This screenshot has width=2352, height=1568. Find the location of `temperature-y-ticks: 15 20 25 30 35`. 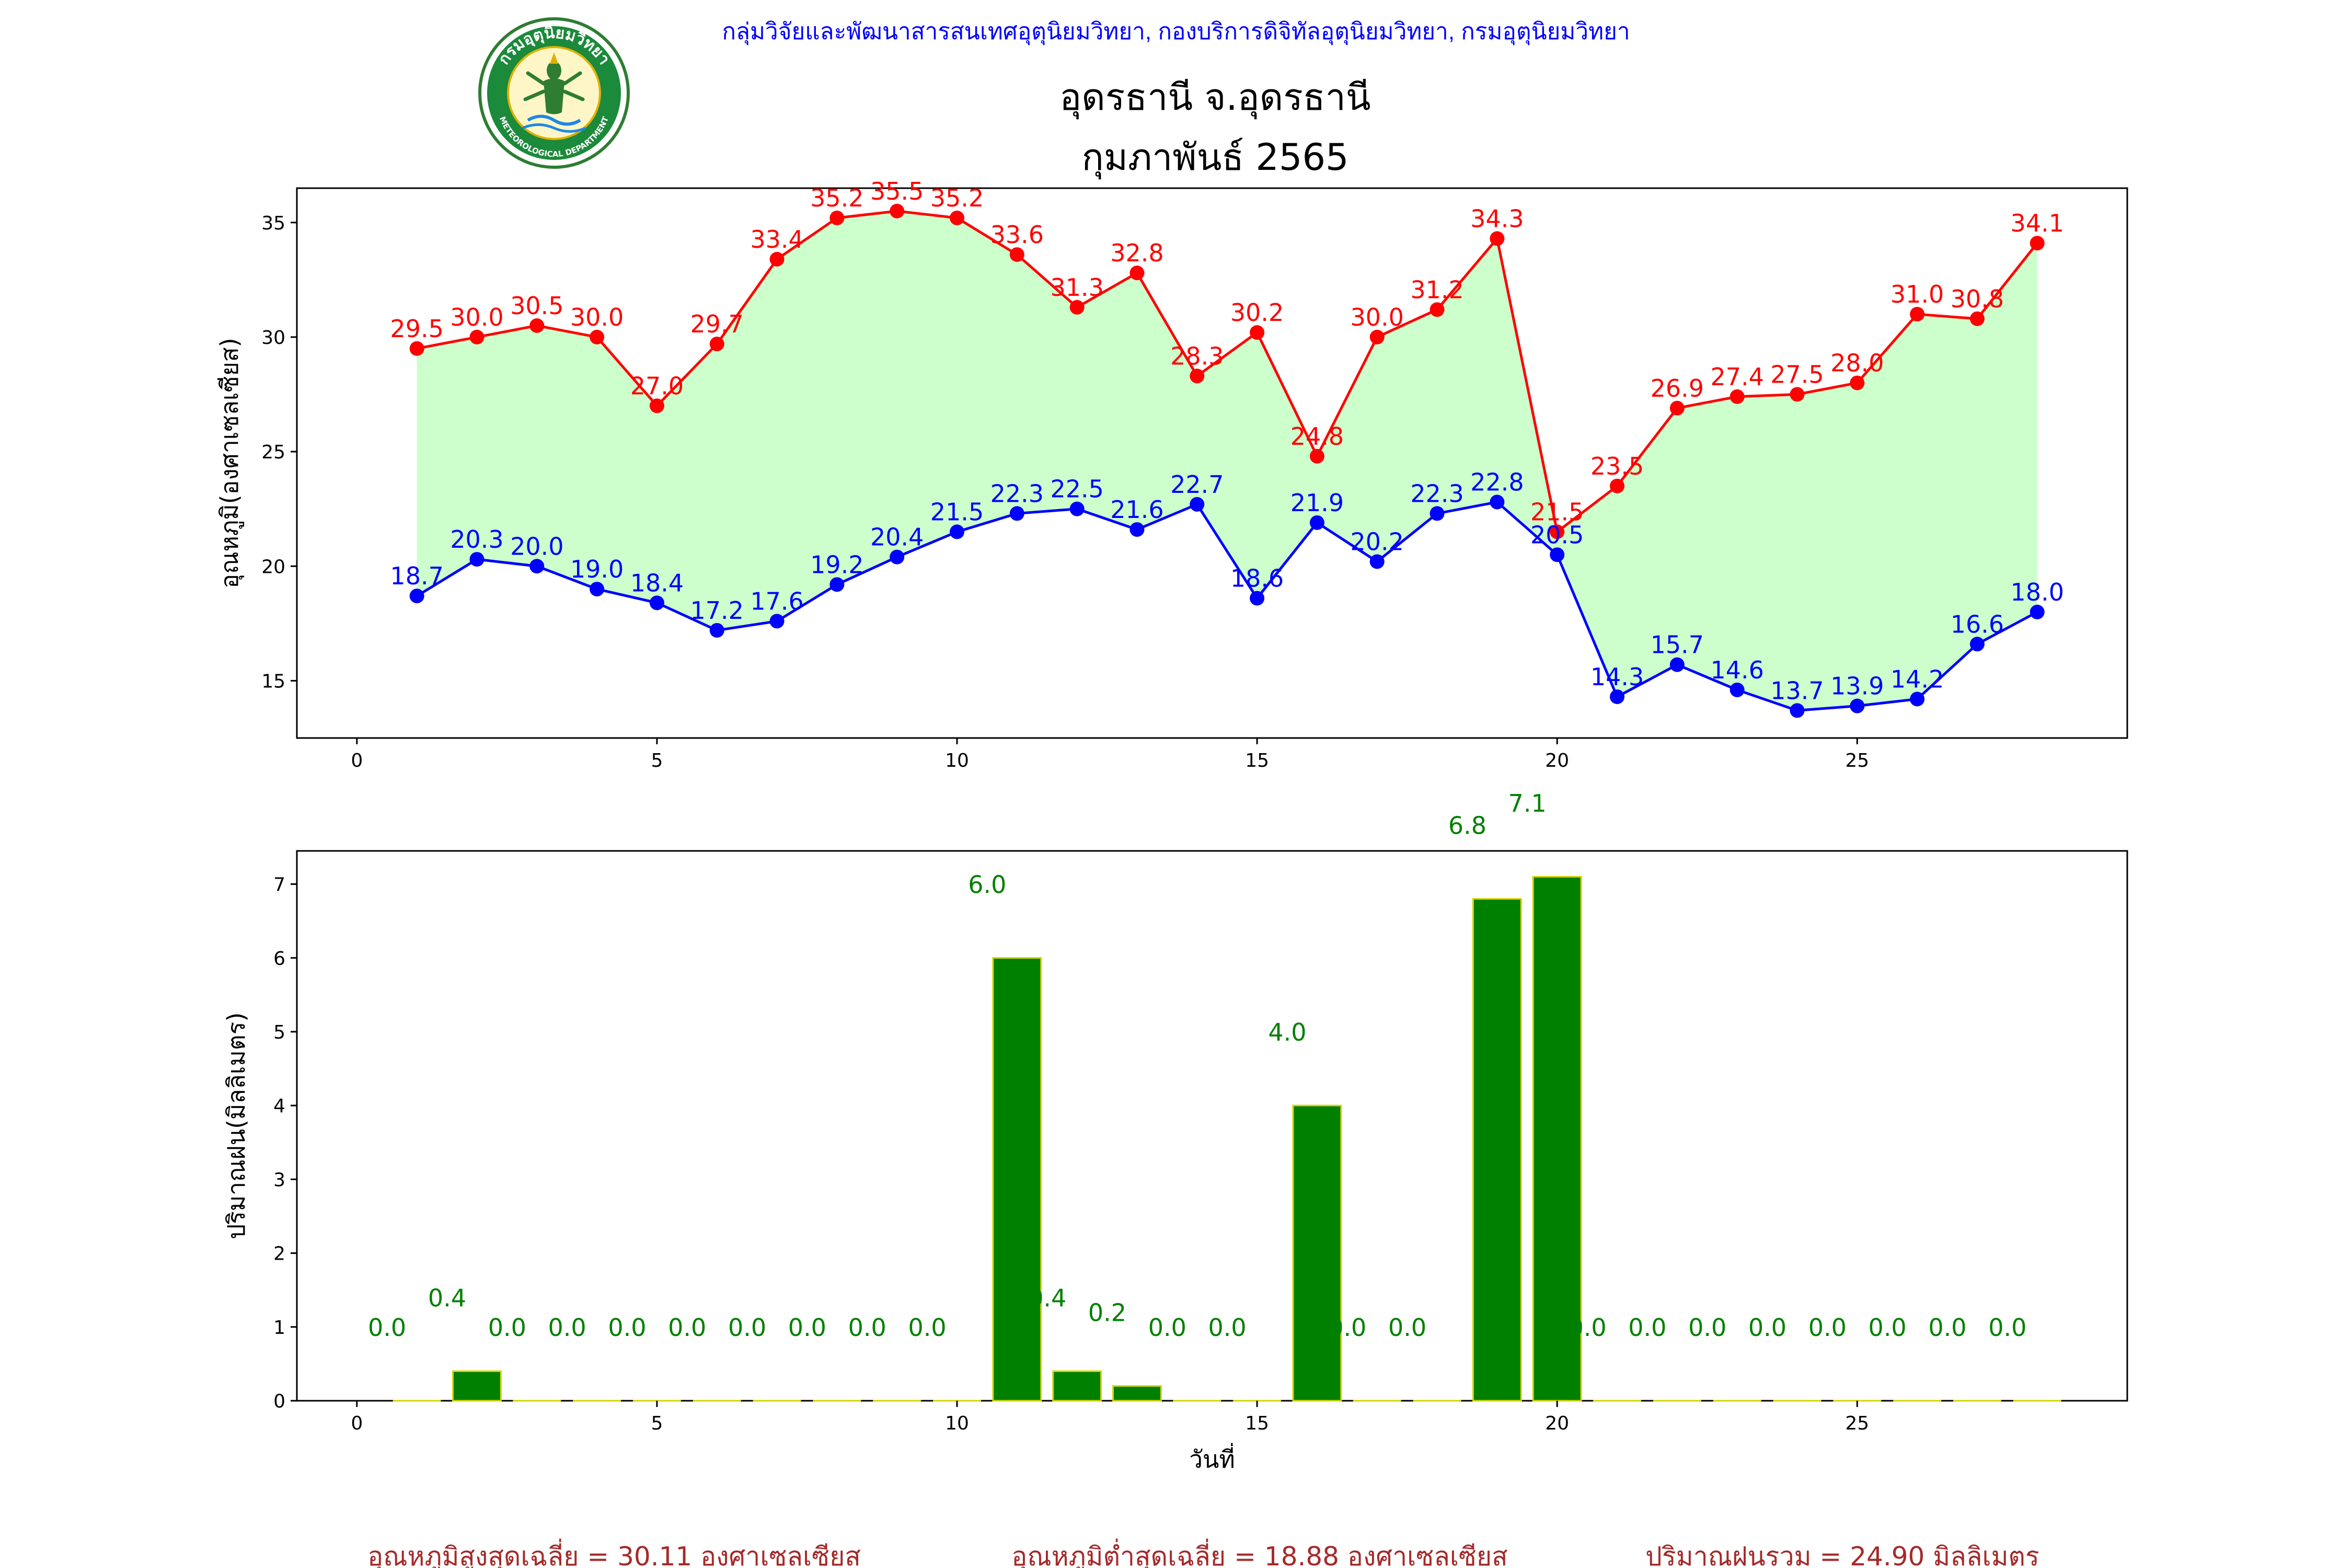

temperature-y-ticks: 15 20 25 30 35 is located at coordinates (279, 452).